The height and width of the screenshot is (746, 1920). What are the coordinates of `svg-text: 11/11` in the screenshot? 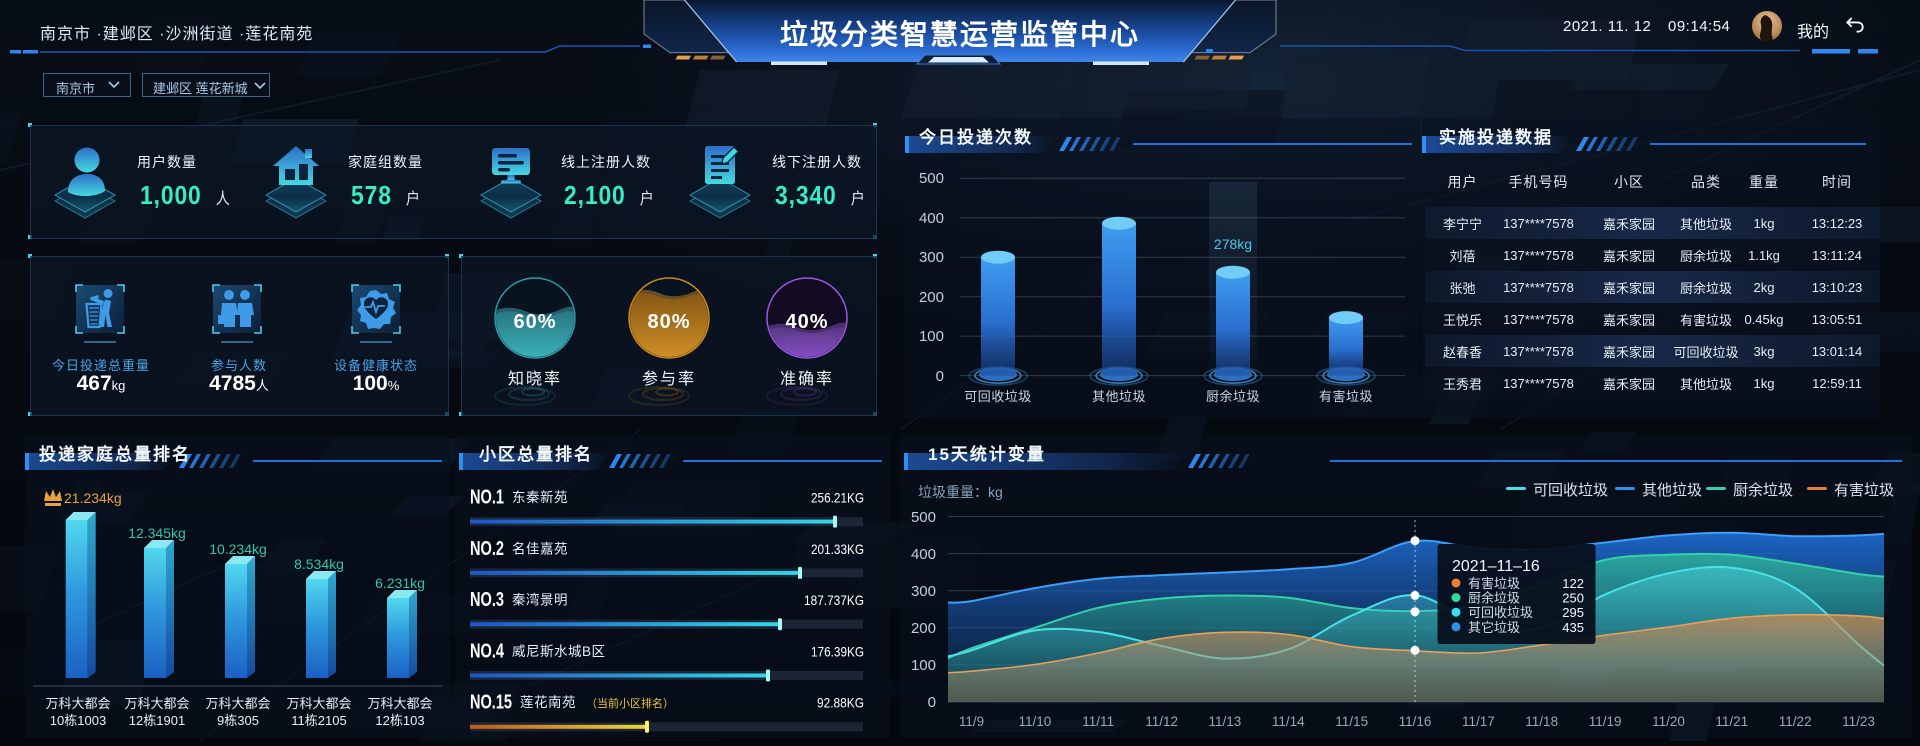 It's located at (1098, 721).